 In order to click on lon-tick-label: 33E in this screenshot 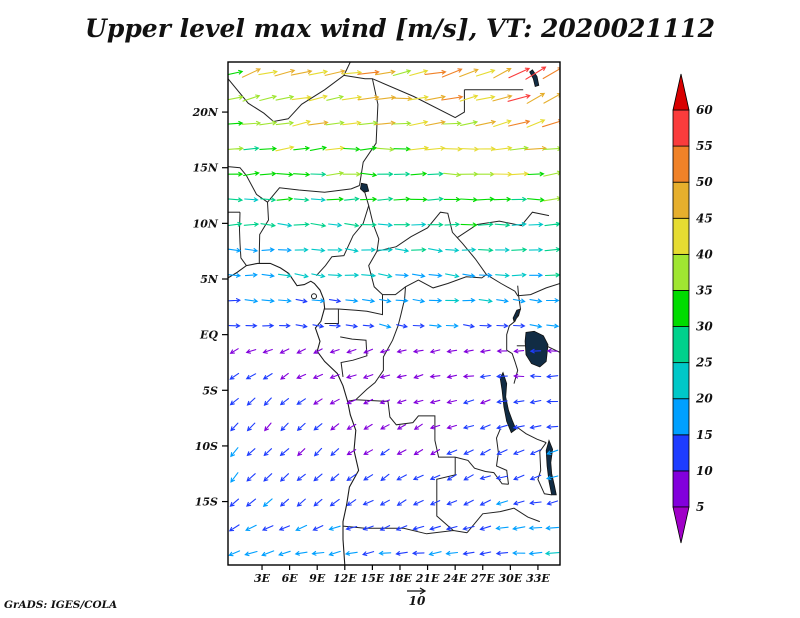, I will do `click(538, 578)`.